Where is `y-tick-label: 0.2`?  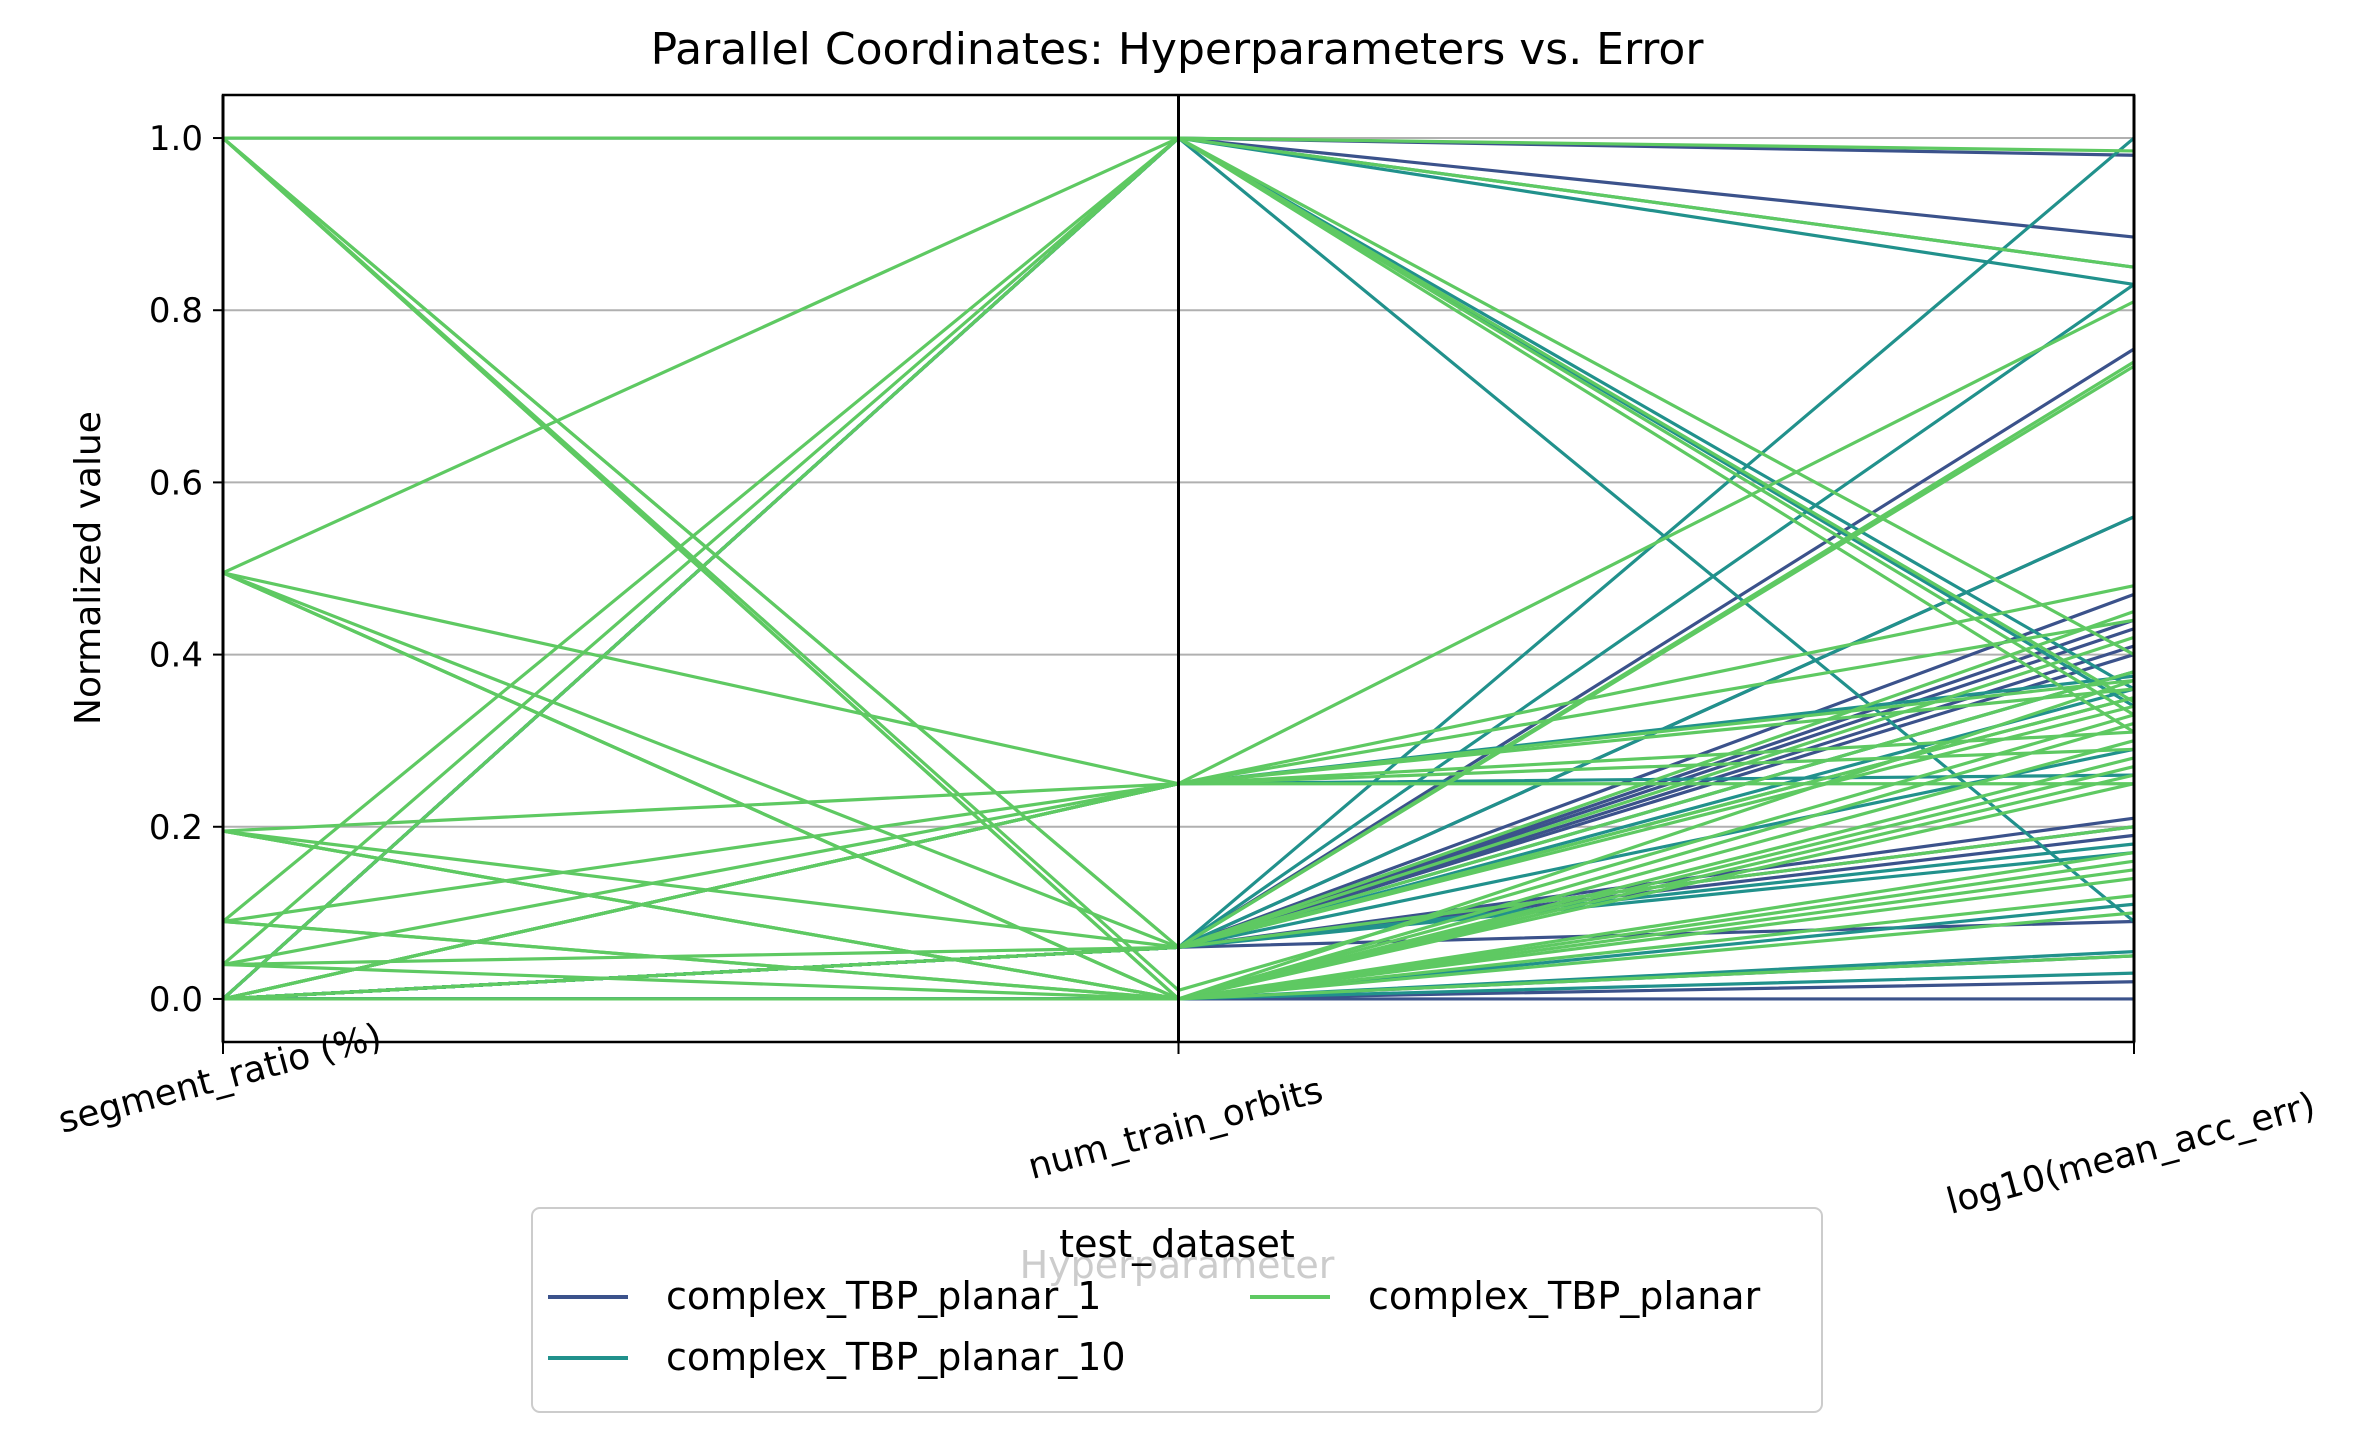
y-tick-label: 0.2 is located at coordinates (176, 828).